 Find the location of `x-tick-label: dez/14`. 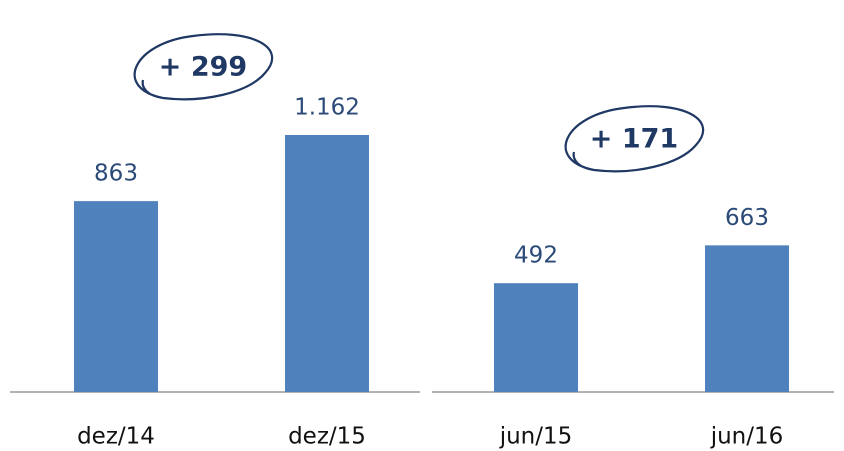

x-tick-label: dez/14 is located at coordinates (116, 437).